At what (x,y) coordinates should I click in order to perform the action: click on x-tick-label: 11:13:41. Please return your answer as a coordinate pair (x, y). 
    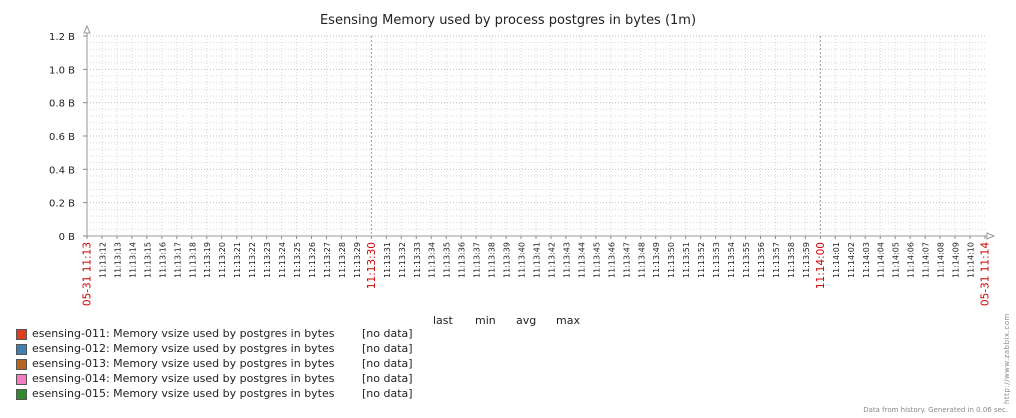
    Looking at the image, I should click on (537, 260).